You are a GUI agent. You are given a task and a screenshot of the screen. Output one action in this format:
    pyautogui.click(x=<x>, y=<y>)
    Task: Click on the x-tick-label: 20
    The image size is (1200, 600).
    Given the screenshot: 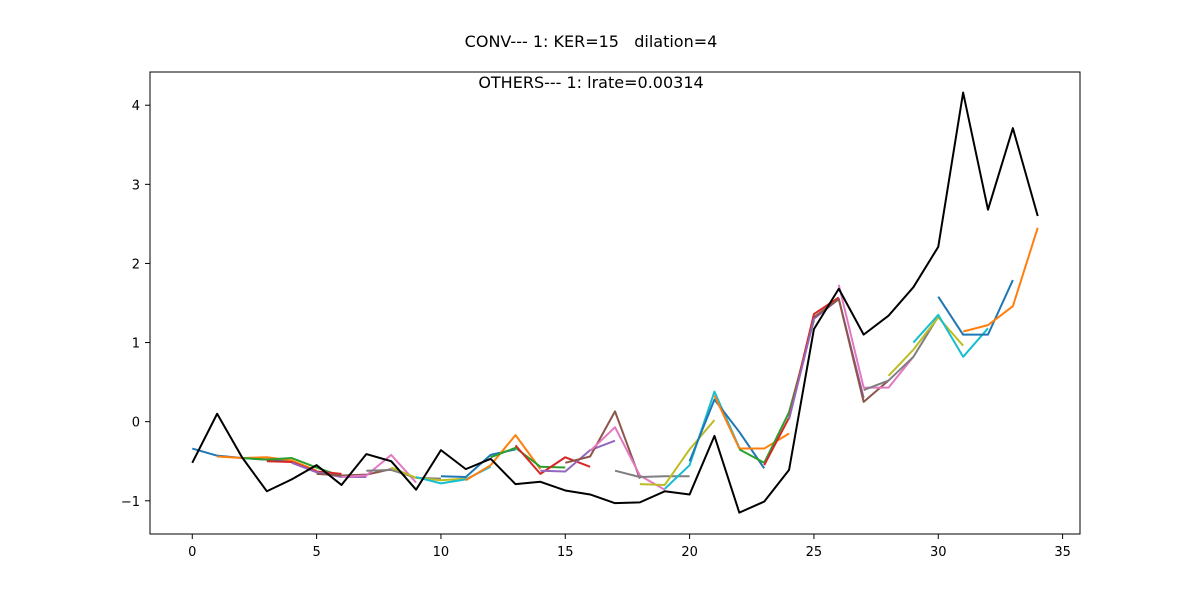 What is the action you would take?
    pyautogui.click(x=689, y=552)
    